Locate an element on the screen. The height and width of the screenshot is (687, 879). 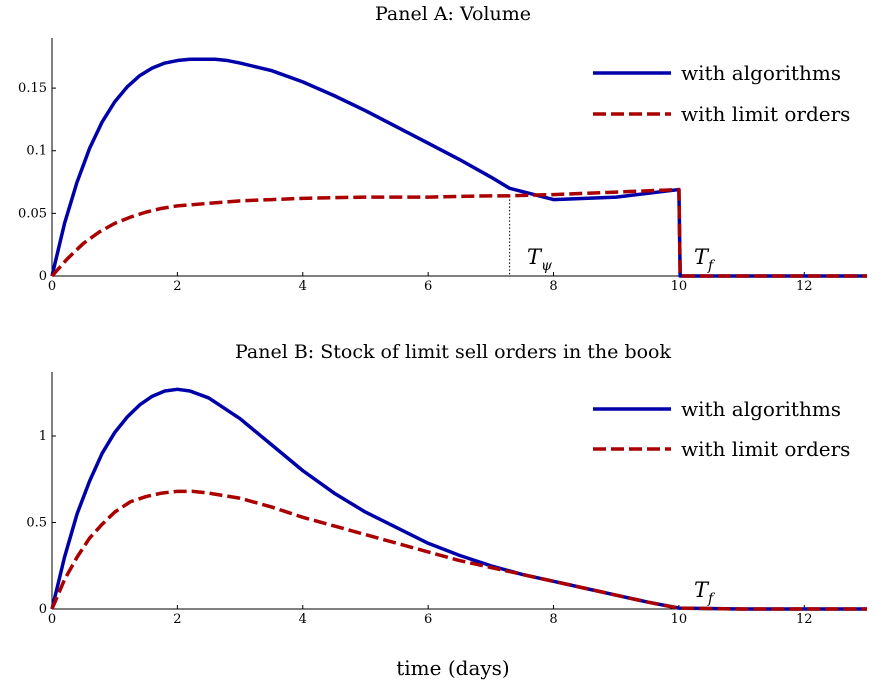
panel-b-annotations: Tf is located at coordinates (705, 592).